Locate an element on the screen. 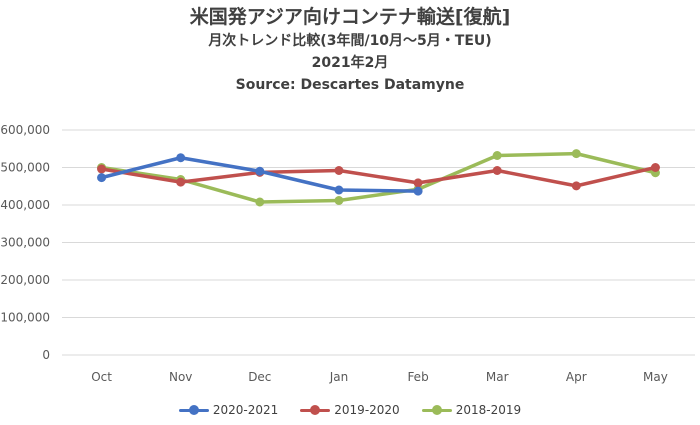 The width and height of the screenshot is (700, 425). y-tick-label: 0 is located at coordinates (46, 355).